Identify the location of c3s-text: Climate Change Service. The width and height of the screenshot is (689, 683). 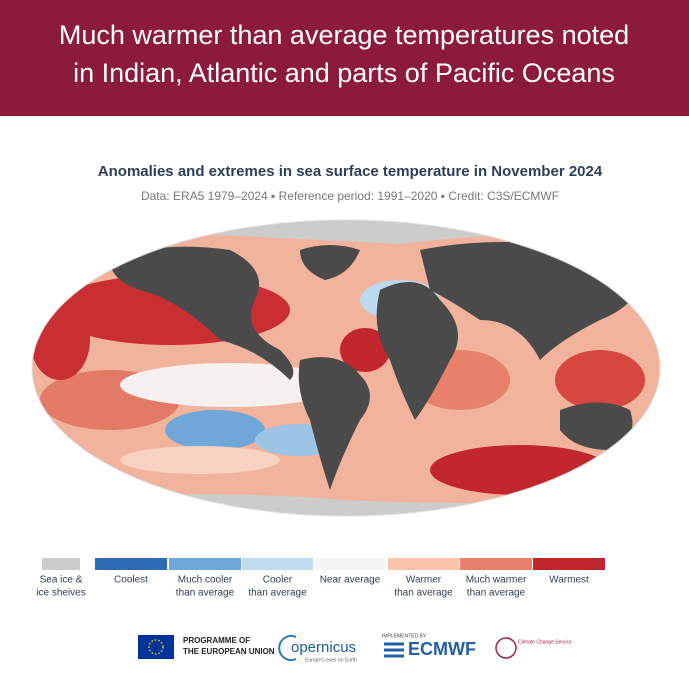
(545, 642).